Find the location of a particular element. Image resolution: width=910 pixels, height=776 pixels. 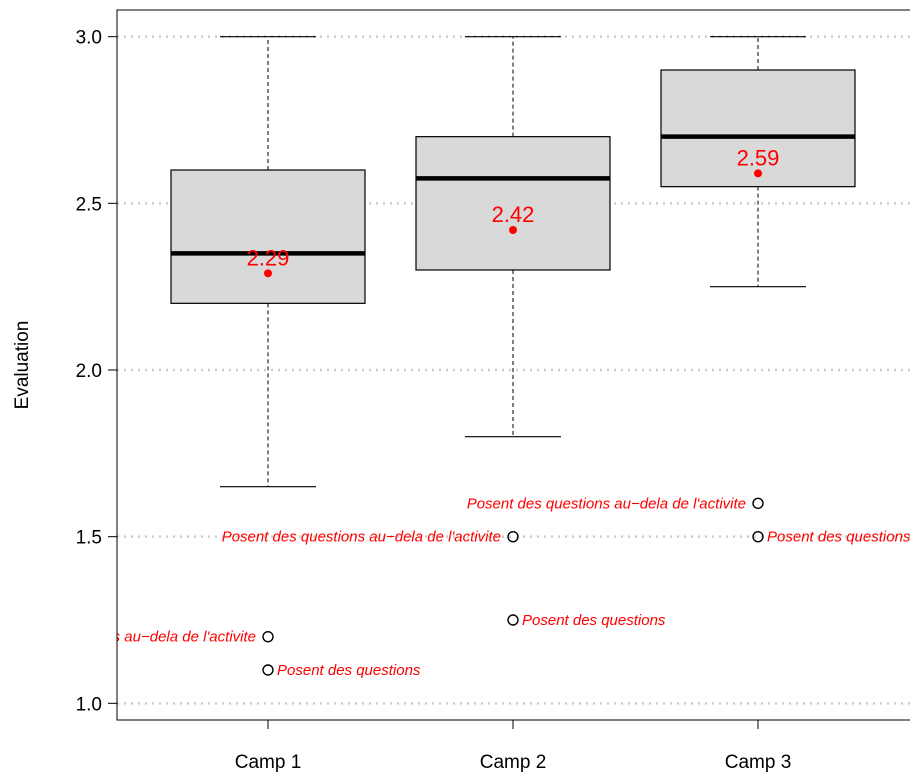

x-tick-label: Camp 2 is located at coordinates (513, 762).